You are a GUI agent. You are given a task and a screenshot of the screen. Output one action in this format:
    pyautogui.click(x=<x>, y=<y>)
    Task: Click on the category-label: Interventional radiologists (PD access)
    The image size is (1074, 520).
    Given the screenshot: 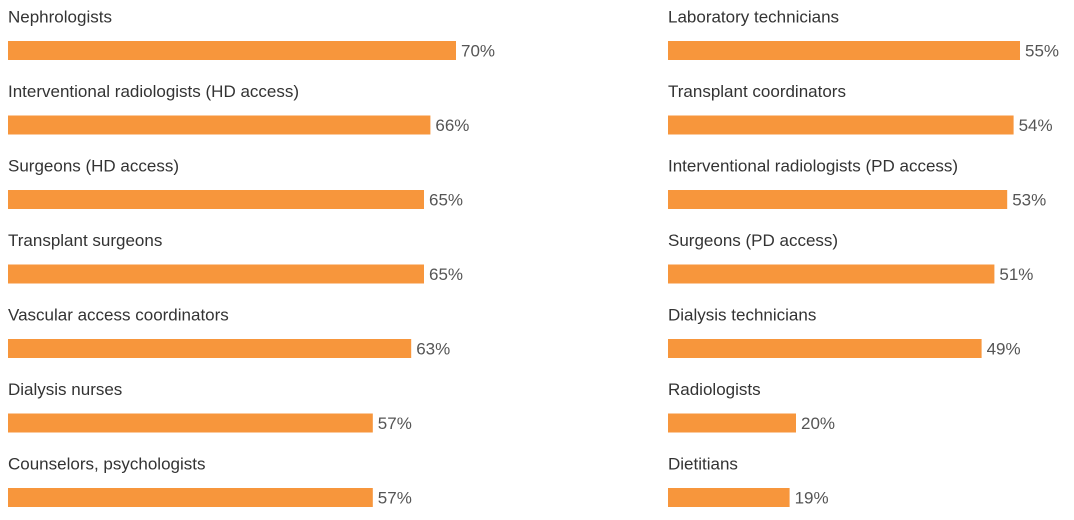 What is the action you would take?
    pyautogui.click(x=813, y=165)
    